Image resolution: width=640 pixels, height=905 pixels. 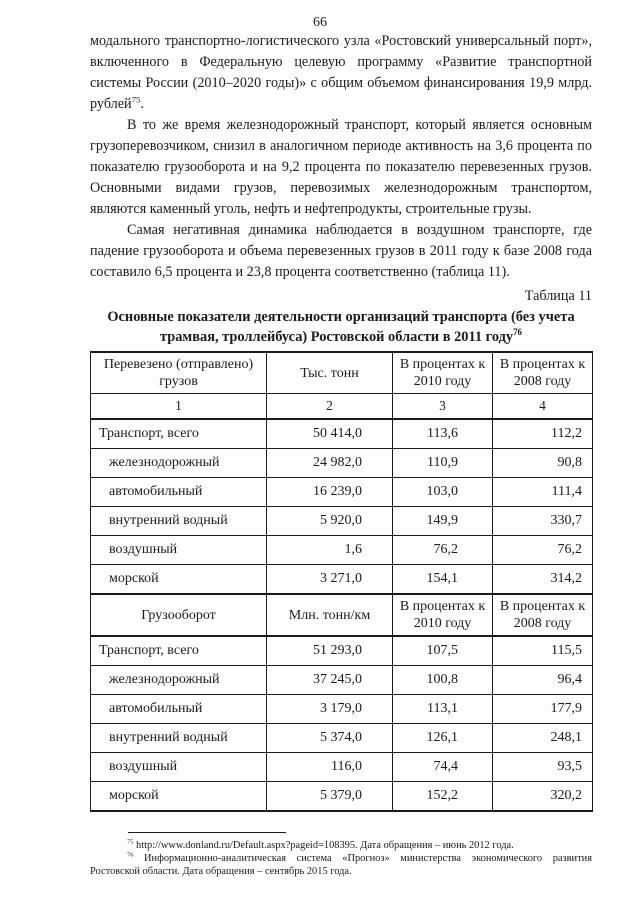 I want to click on value-cell: 314,2, so click(x=542, y=579).